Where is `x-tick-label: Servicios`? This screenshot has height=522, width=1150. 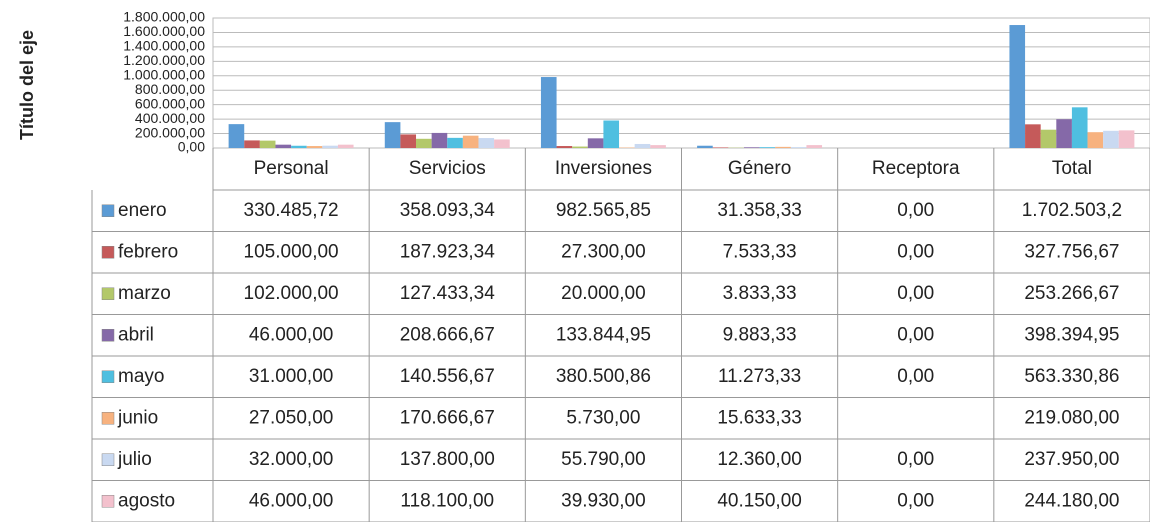 x-tick-label: Servicios is located at coordinates (447, 168).